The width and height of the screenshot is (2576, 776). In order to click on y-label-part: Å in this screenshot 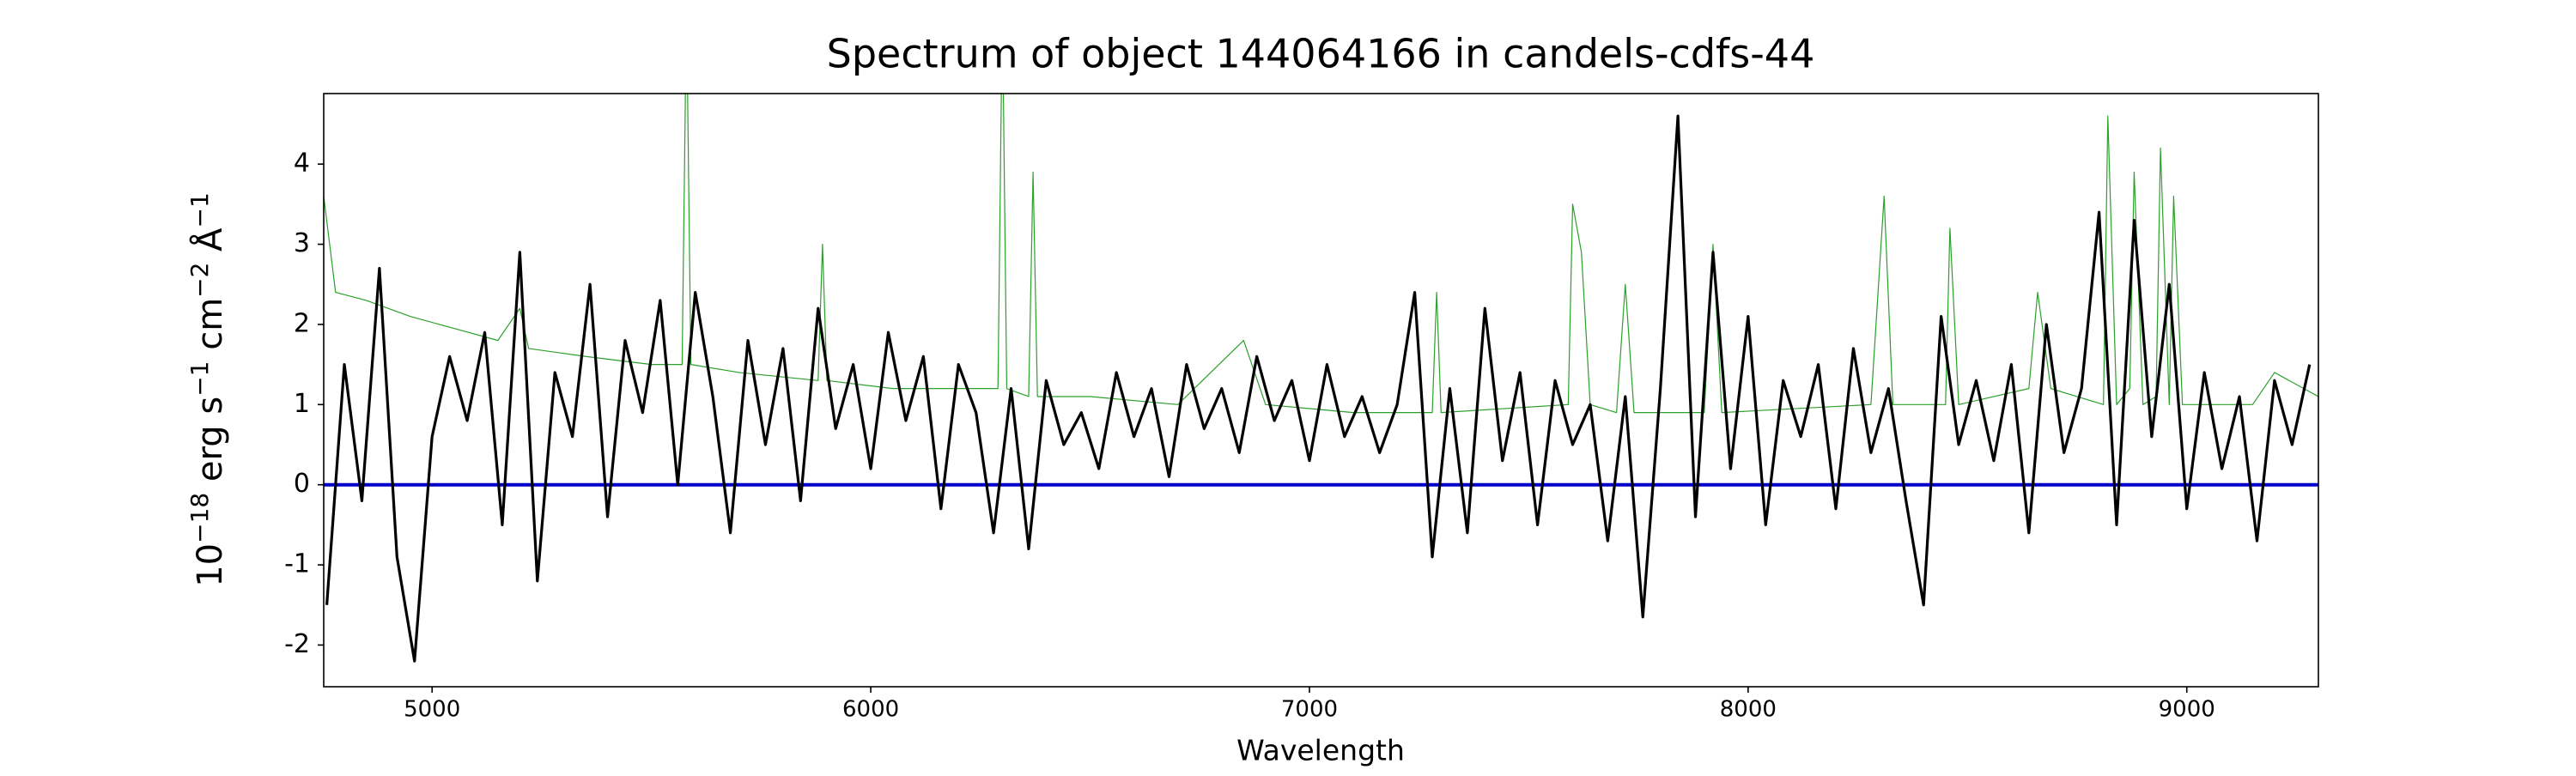, I will do `click(209, 245)`.